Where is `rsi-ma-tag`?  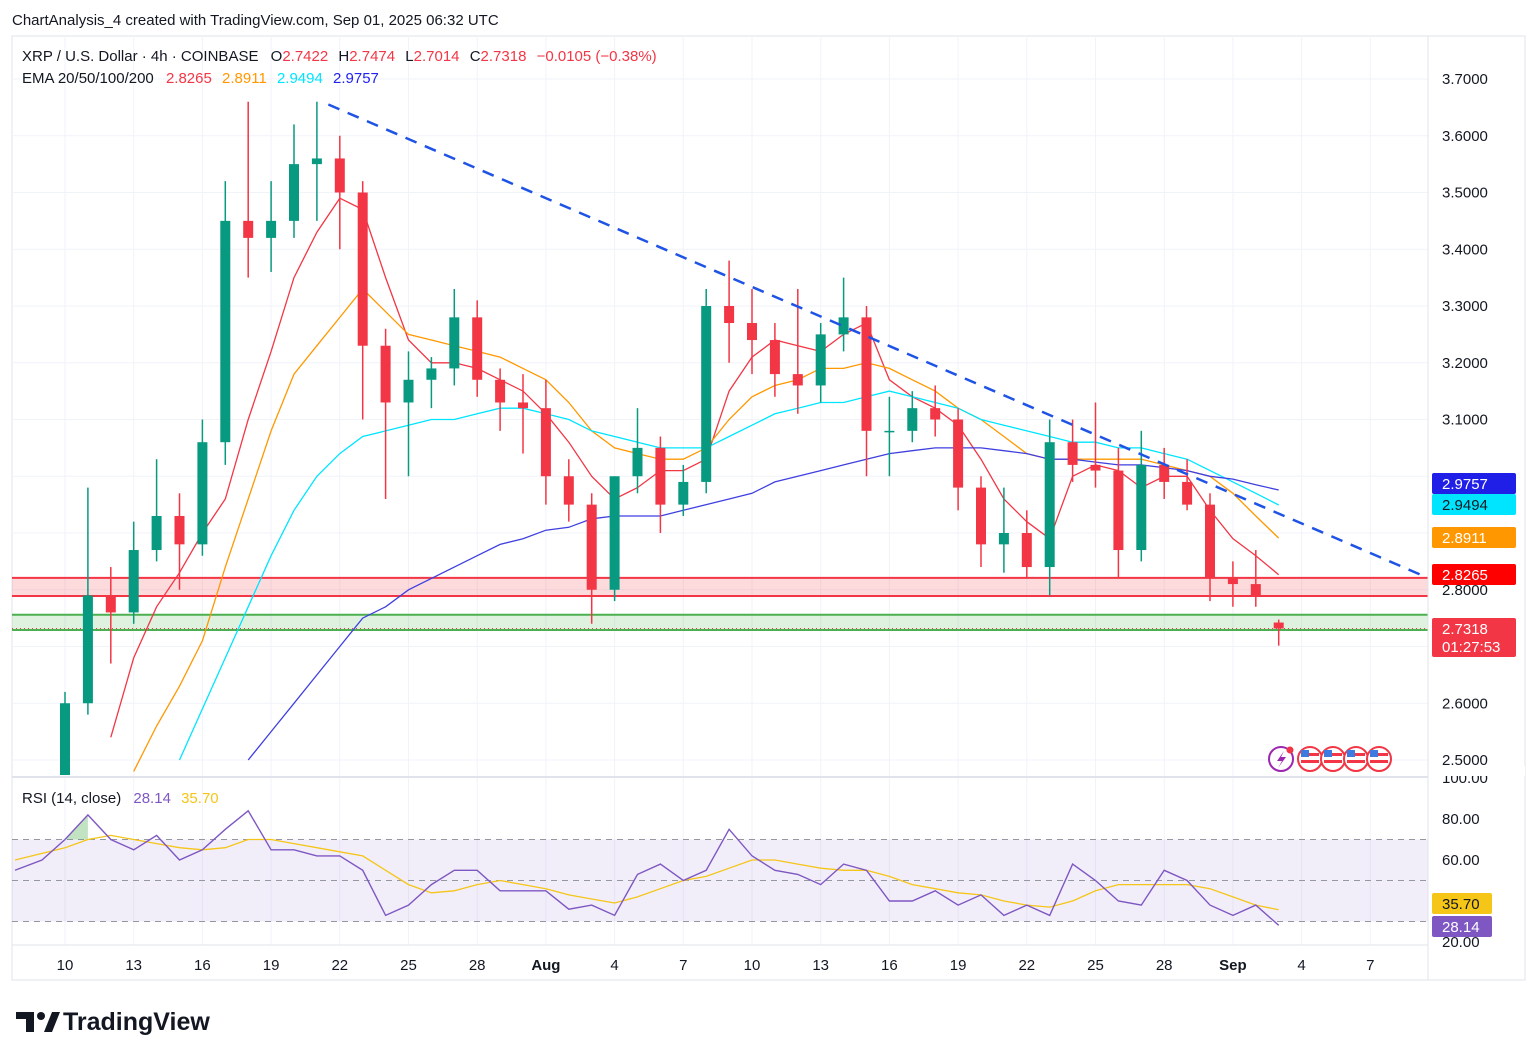 rsi-ma-tag is located at coordinates (1462, 903).